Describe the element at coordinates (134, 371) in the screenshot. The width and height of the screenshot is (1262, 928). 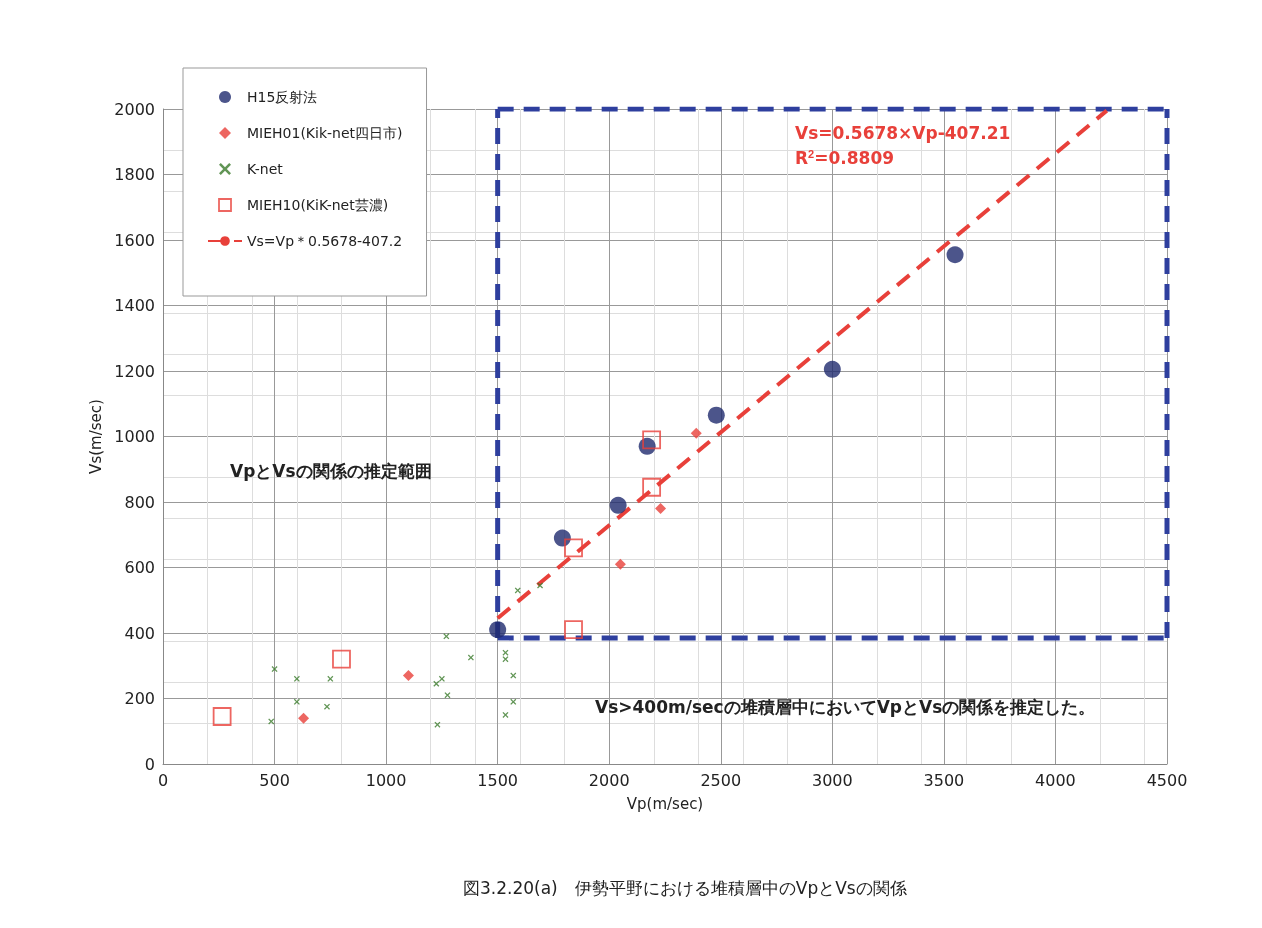
I see `y-tick-label: 1200` at that location.